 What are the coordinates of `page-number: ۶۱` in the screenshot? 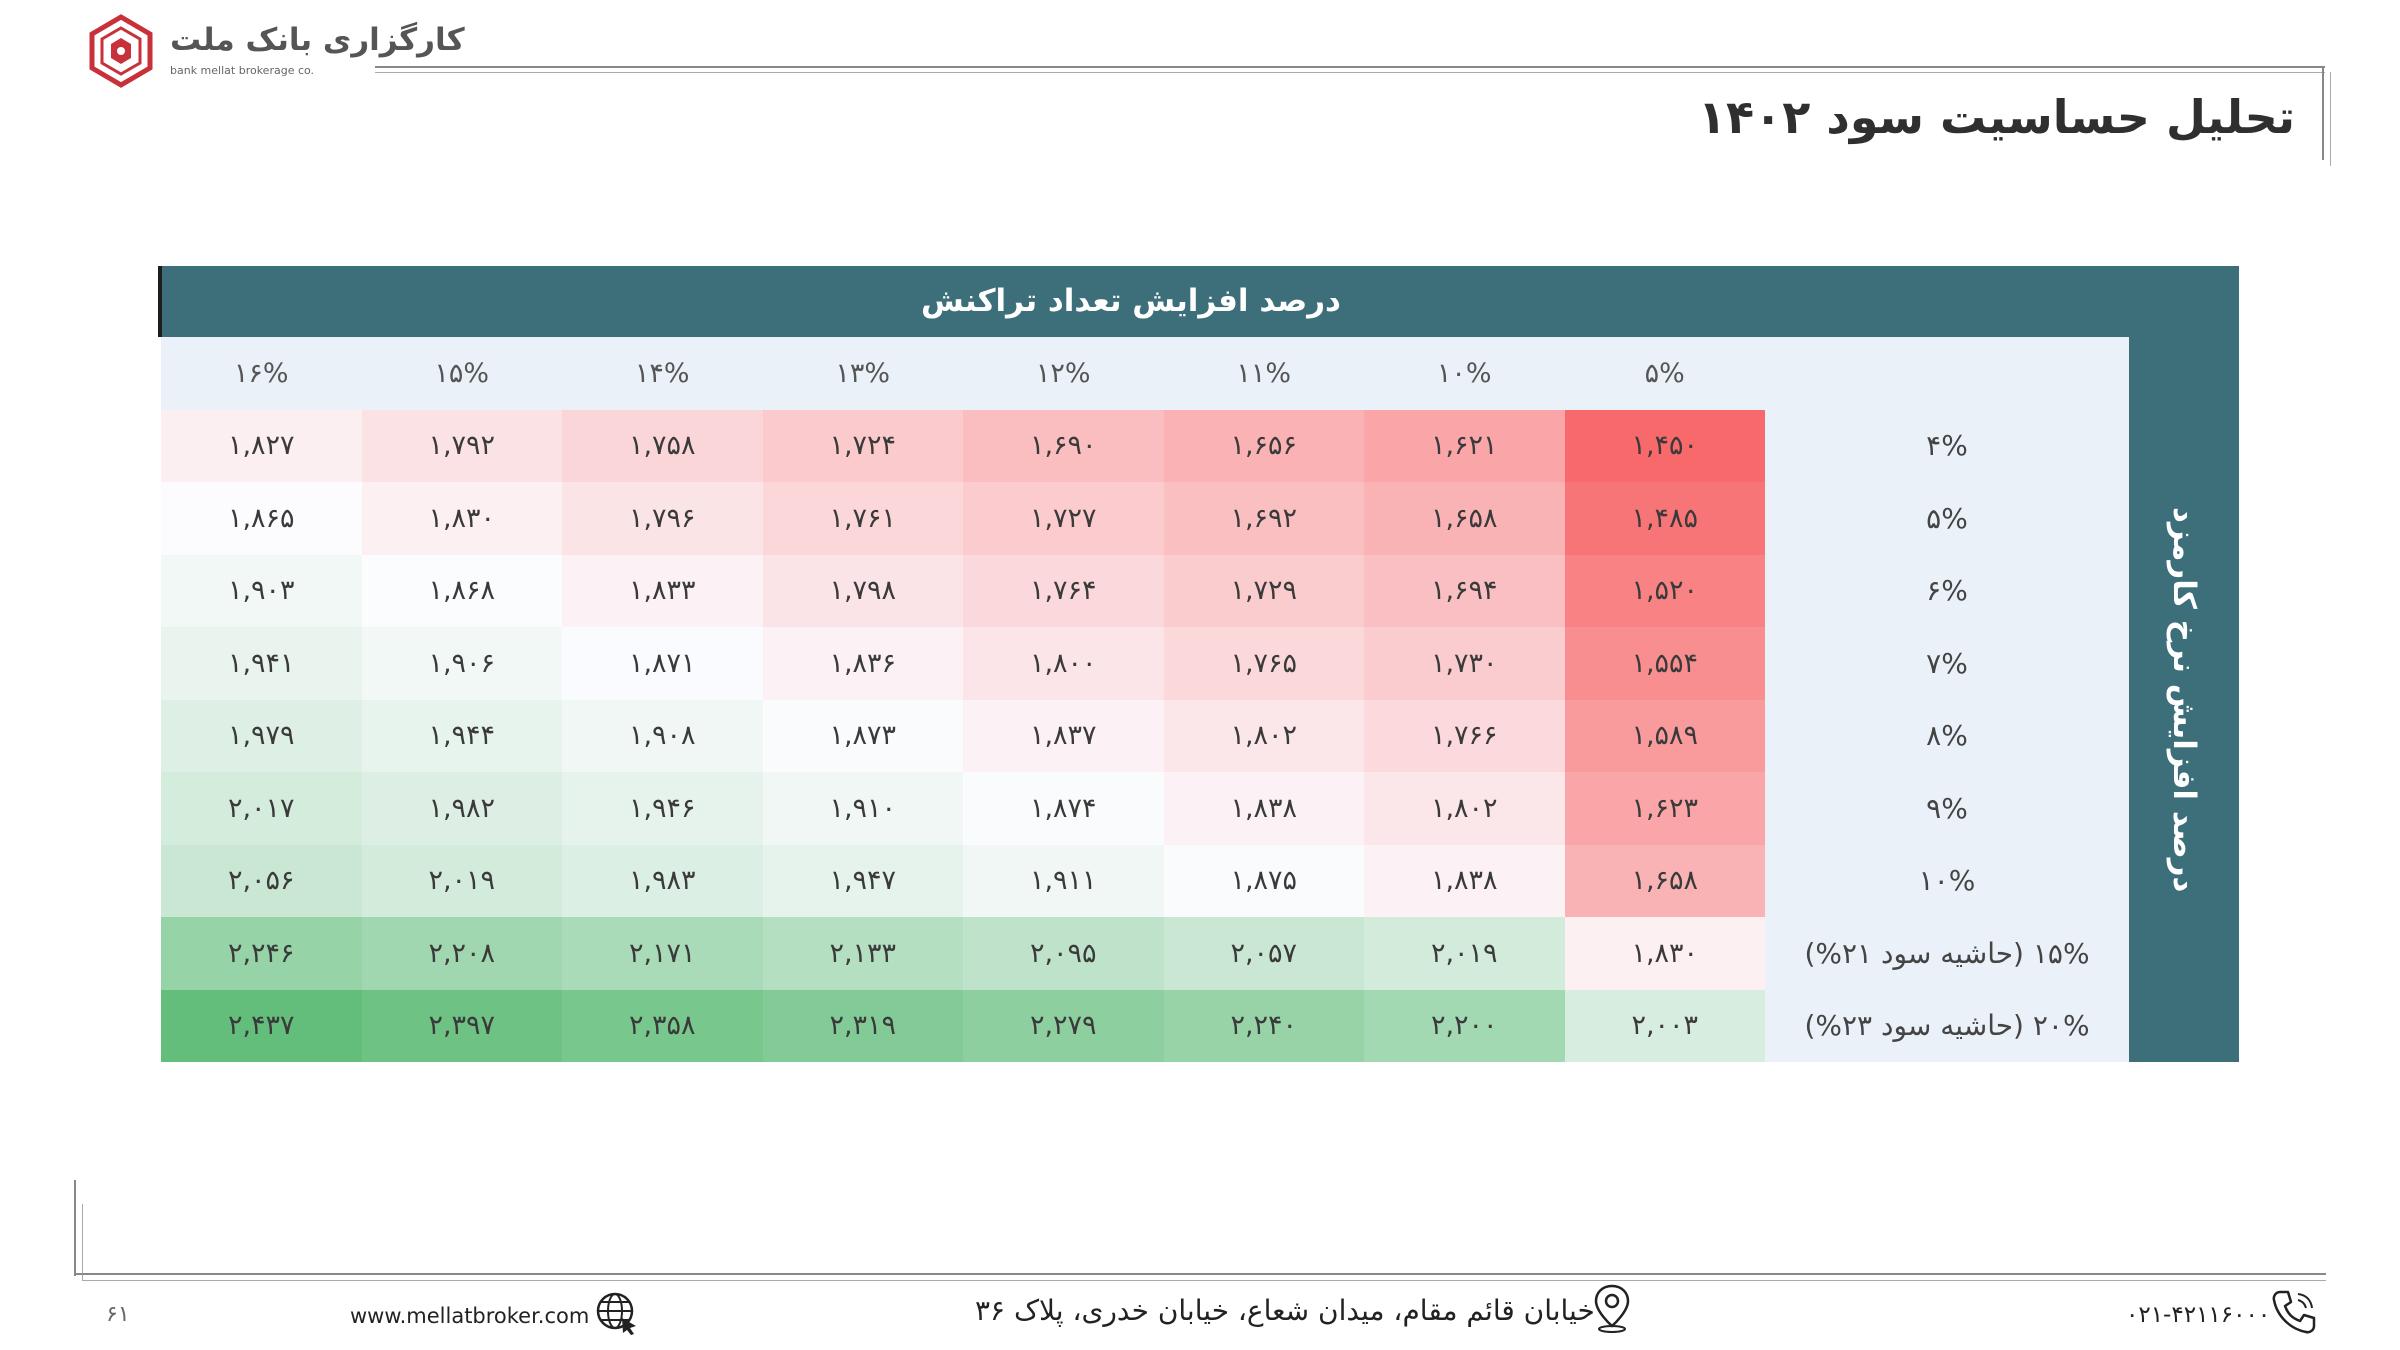 It's located at (118, 1314).